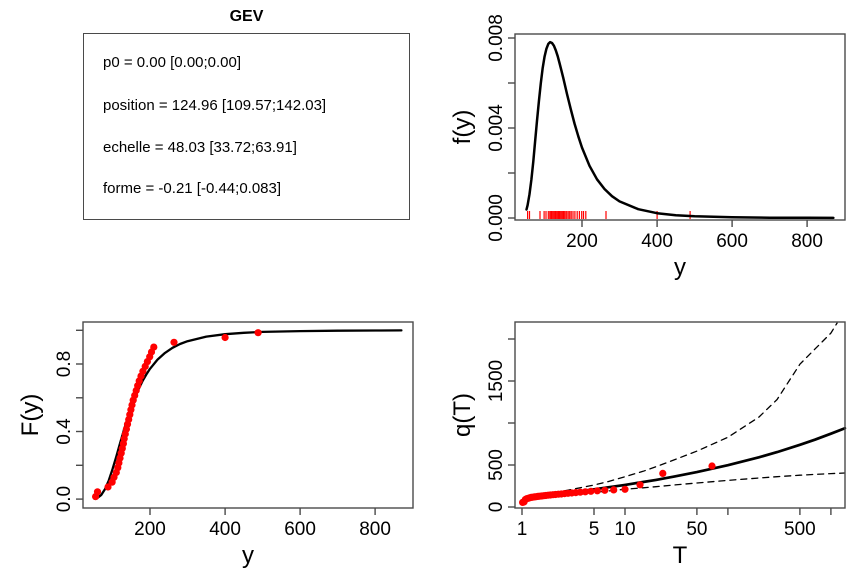 This screenshot has width=864, height=576. Describe the element at coordinates (683, 487) in the screenshot. I see `series-lower-confidence-band` at that location.